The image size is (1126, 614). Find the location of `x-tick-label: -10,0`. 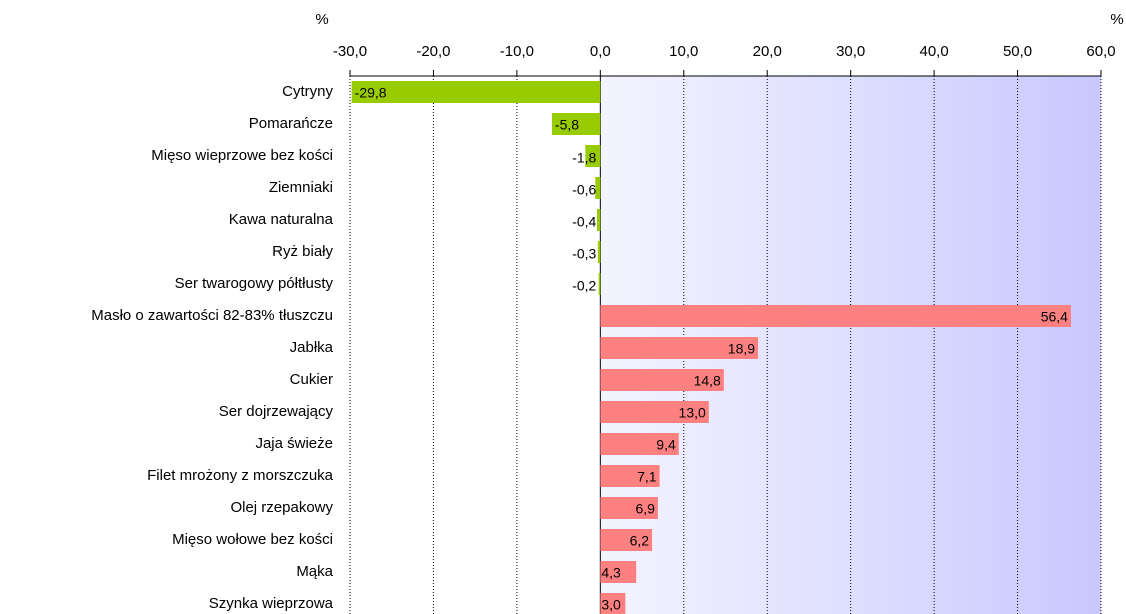

x-tick-label: -10,0 is located at coordinates (517, 51).